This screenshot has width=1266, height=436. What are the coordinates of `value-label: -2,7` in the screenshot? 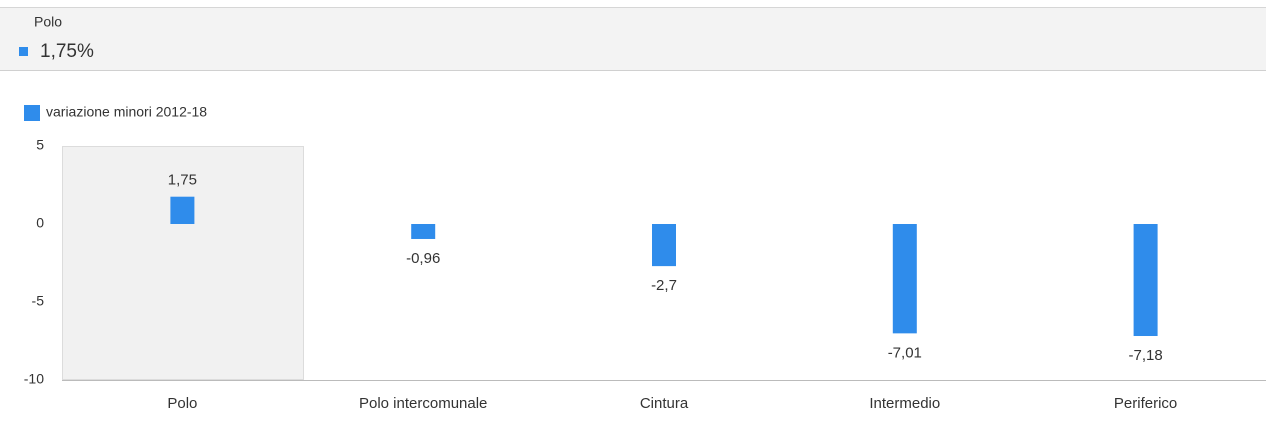 It's located at (664, 285).